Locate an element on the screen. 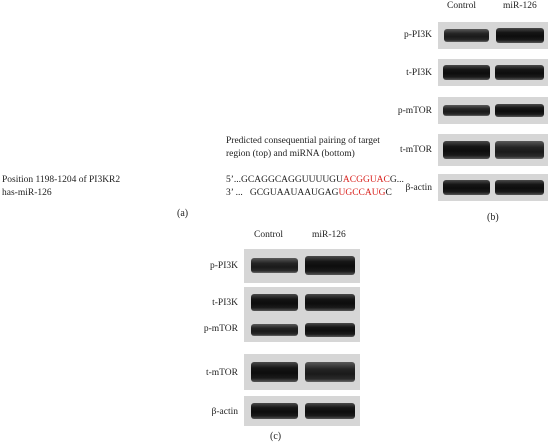  b-row-label: p-PI3K is located at coordinates (418, 35).